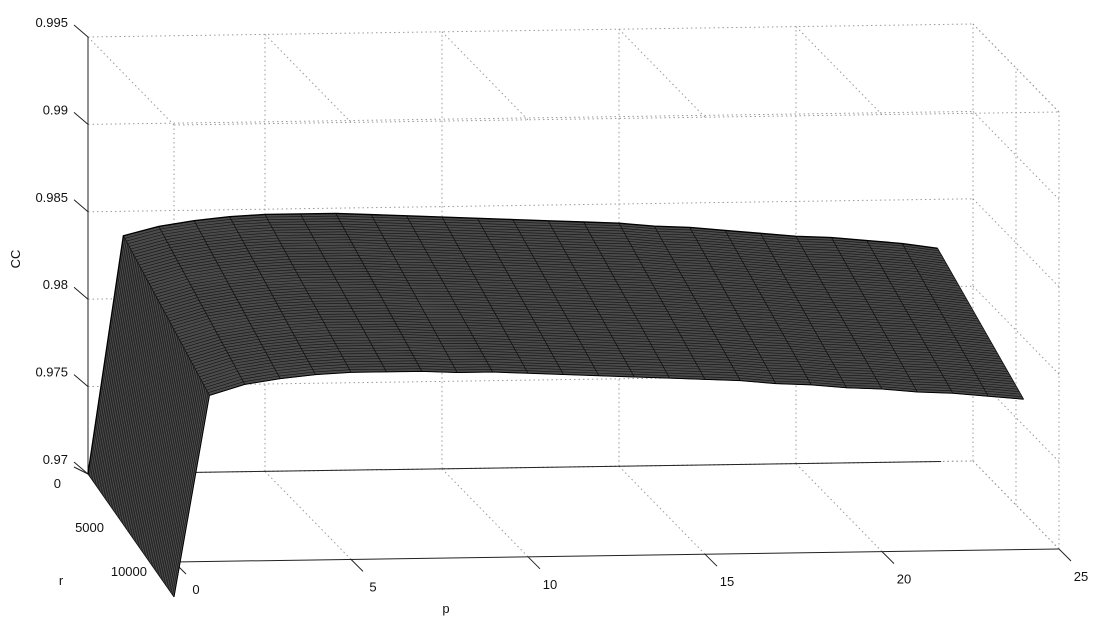 The width and height of the screenshot is (1093, 620). What do you see at coordinates (55, 284) in the screenshot?
I see `z-tick-label: 0.98` at bounding box center [55, 284].